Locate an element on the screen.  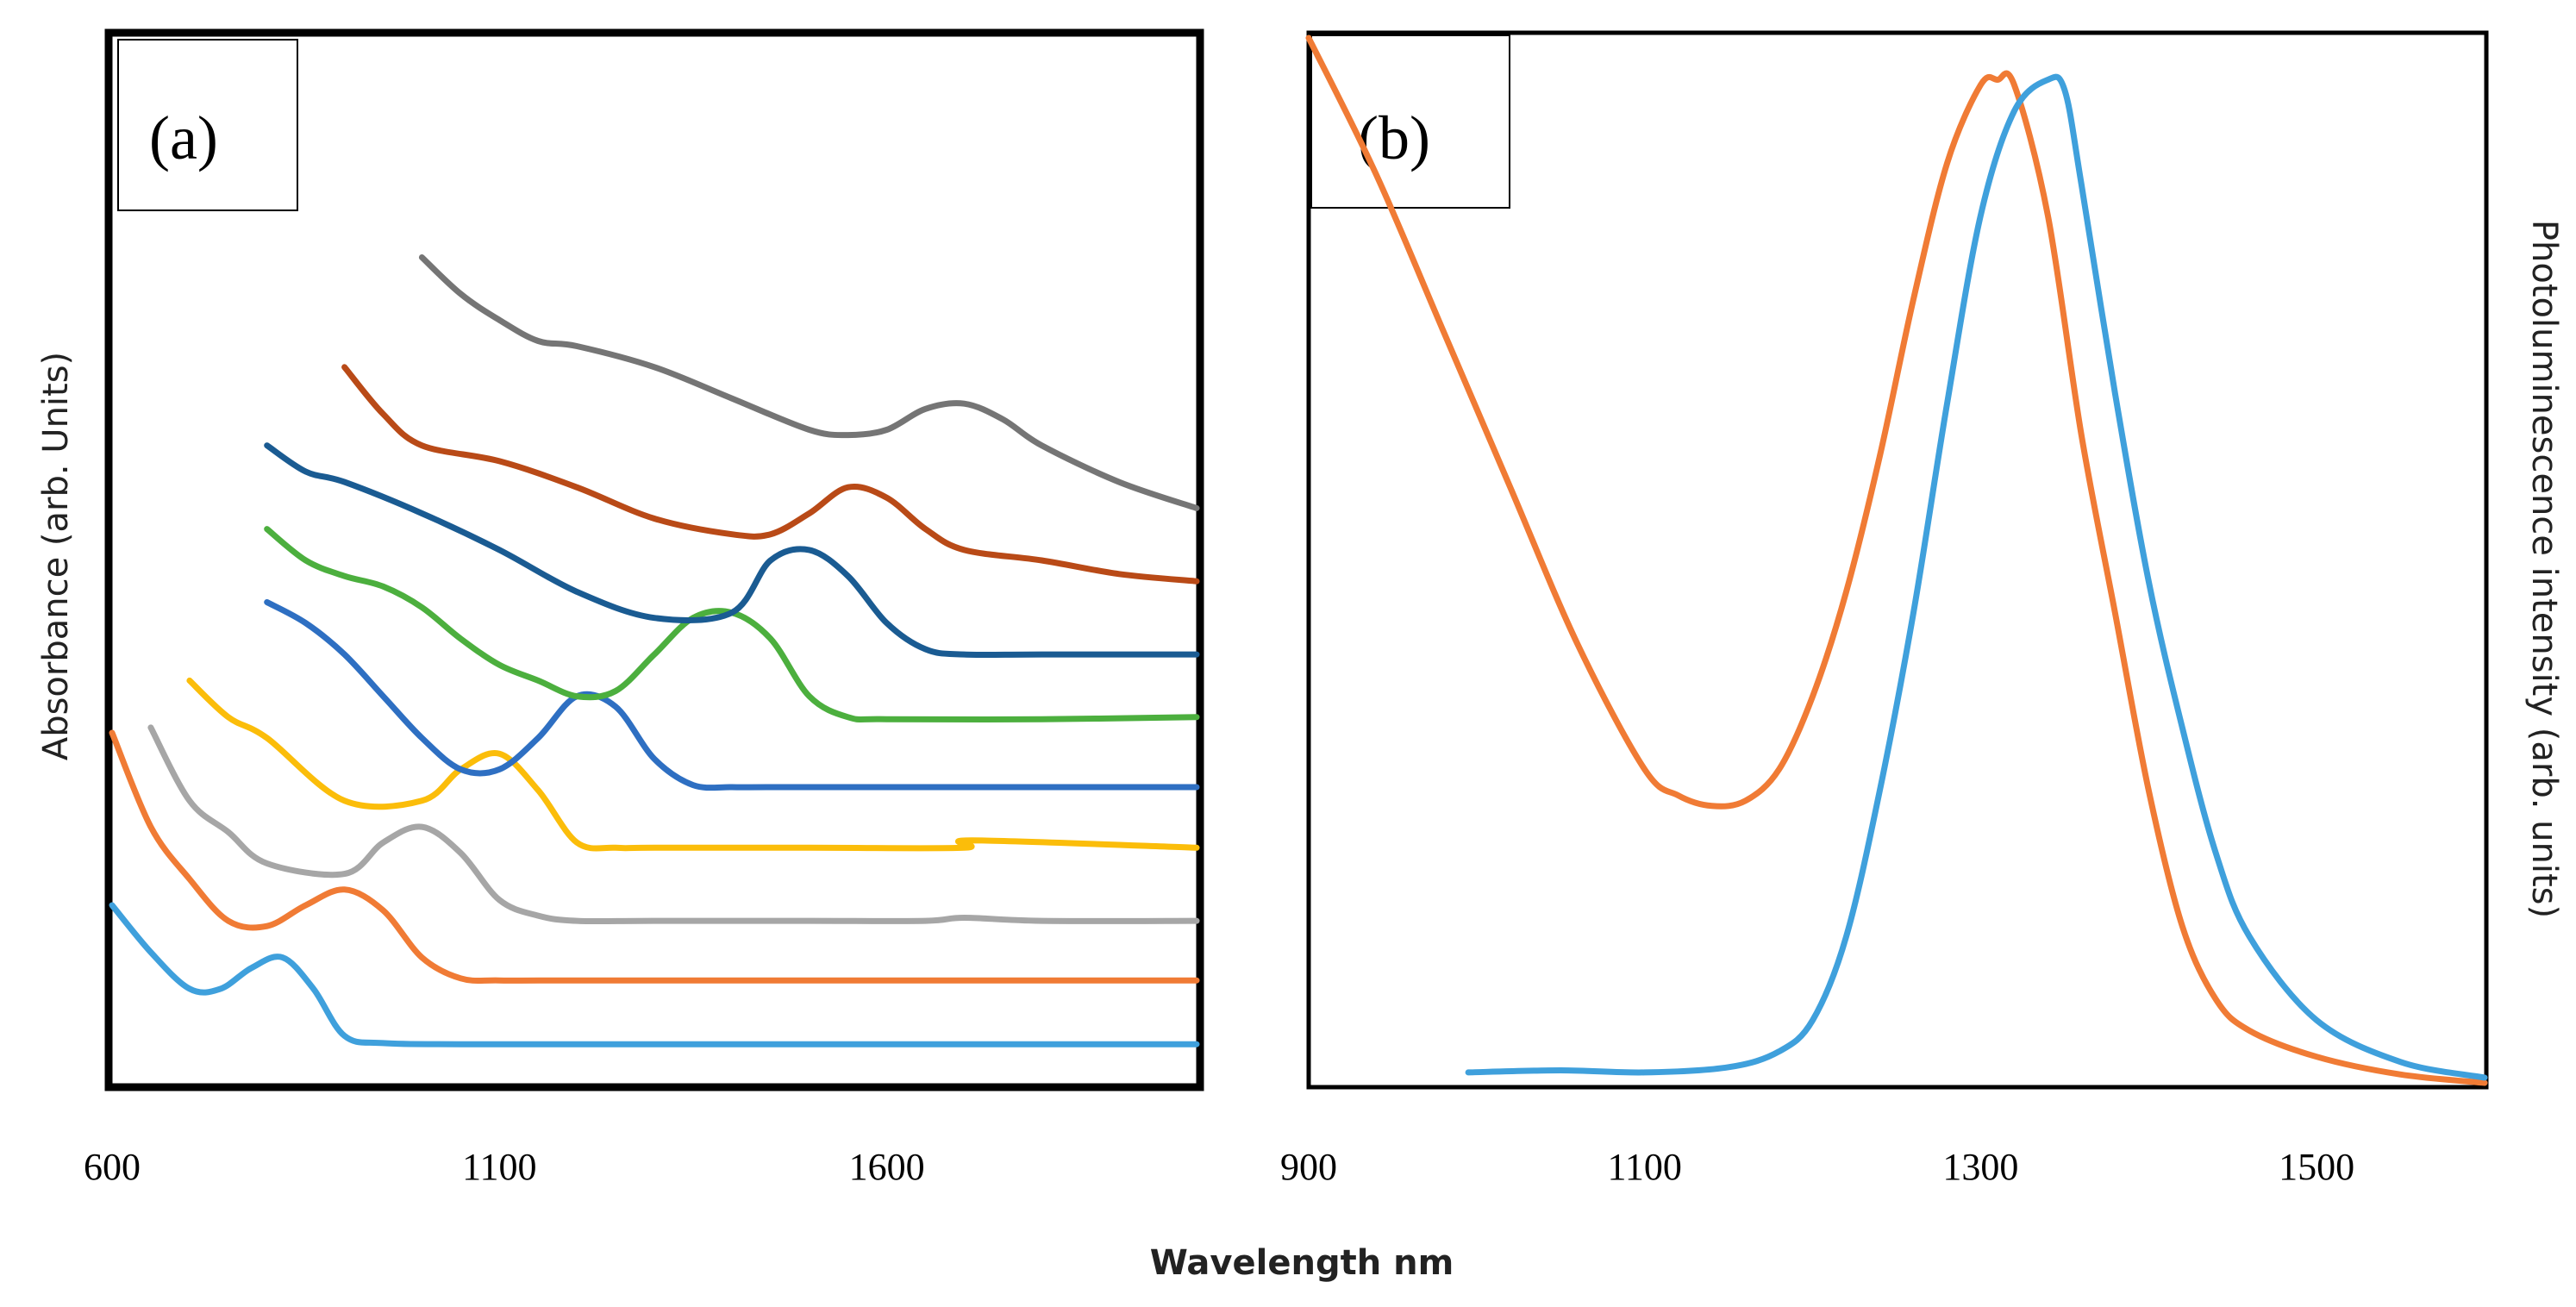
x-tick-label: 1500 is located at coordinates (2317, 1167).